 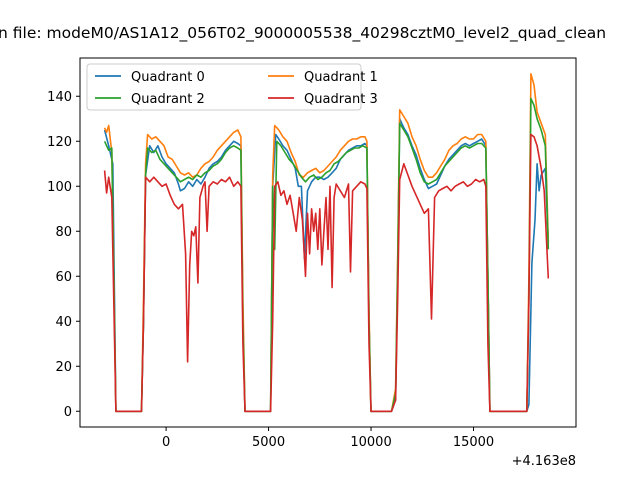 I want to click on legend-label-quadrant-3: Quadrant 3, so click(x=341, y=99).